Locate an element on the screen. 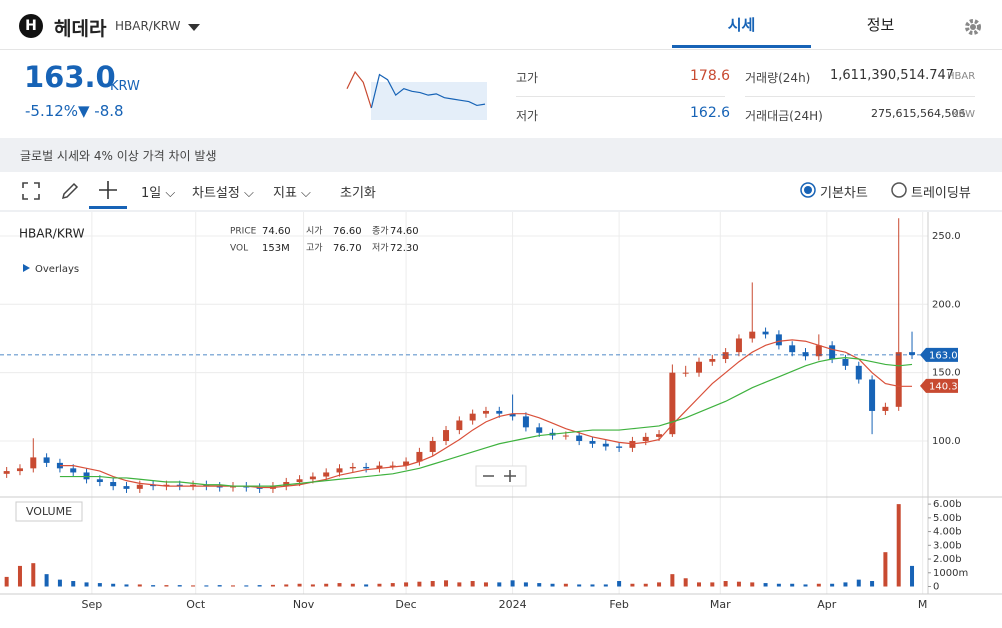 Image resolution: width=1002 pixels, height=628 pixels. info-value: 153M is located at coordinates (276, 248).